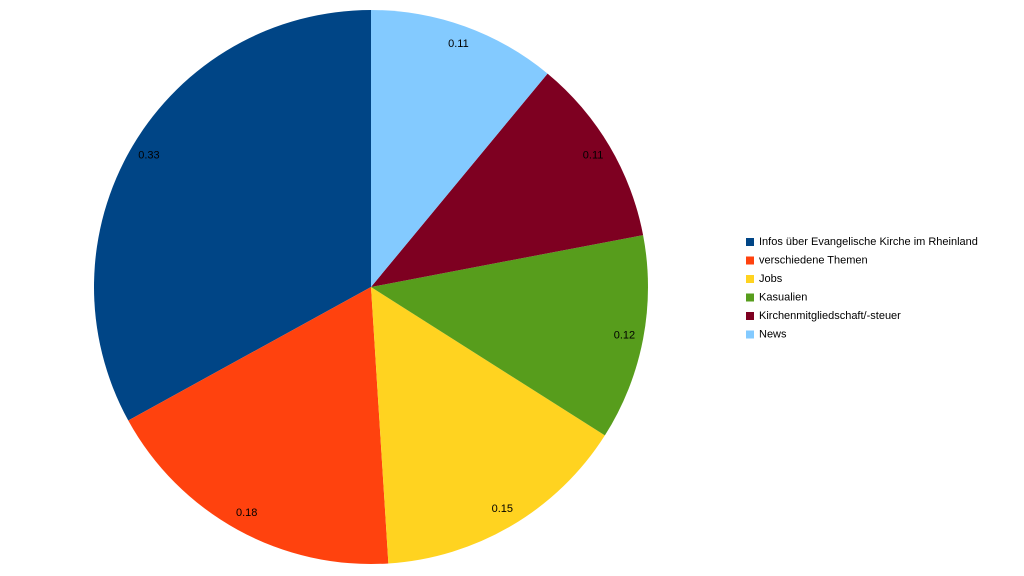 The height and width of the screenshot is (576, 1024). What do you see at coordinates (148, 156) in the screenshot?
I see `data-label: 0.33` at bounding box center [148, 156].